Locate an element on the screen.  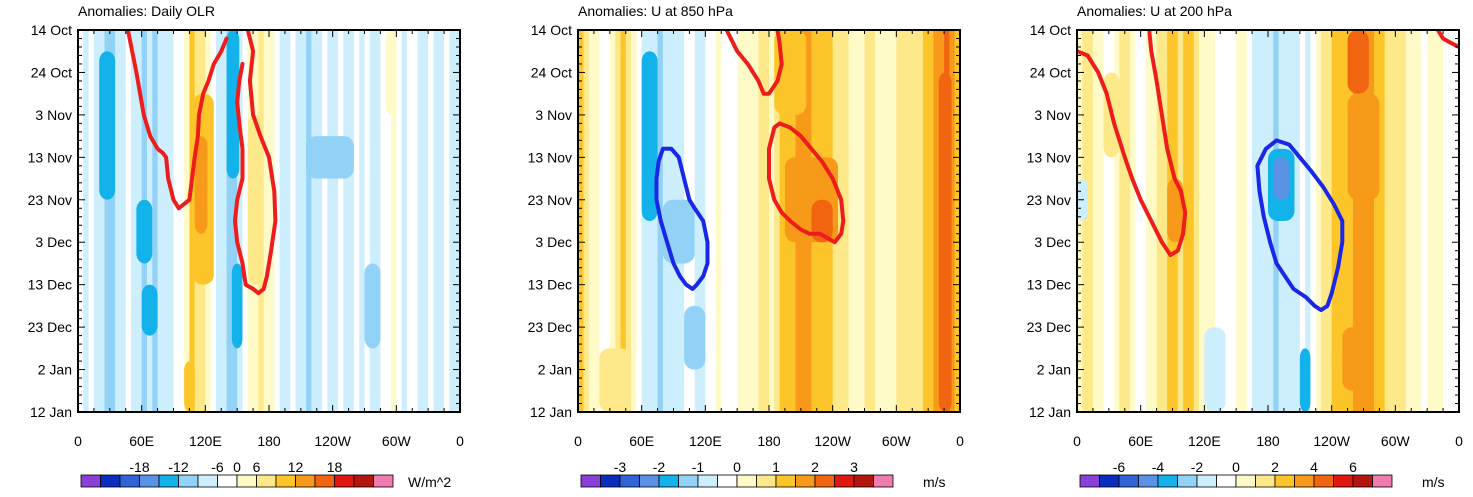
u200-colorbar-label: 6 is located at coordinates (1353, 467).